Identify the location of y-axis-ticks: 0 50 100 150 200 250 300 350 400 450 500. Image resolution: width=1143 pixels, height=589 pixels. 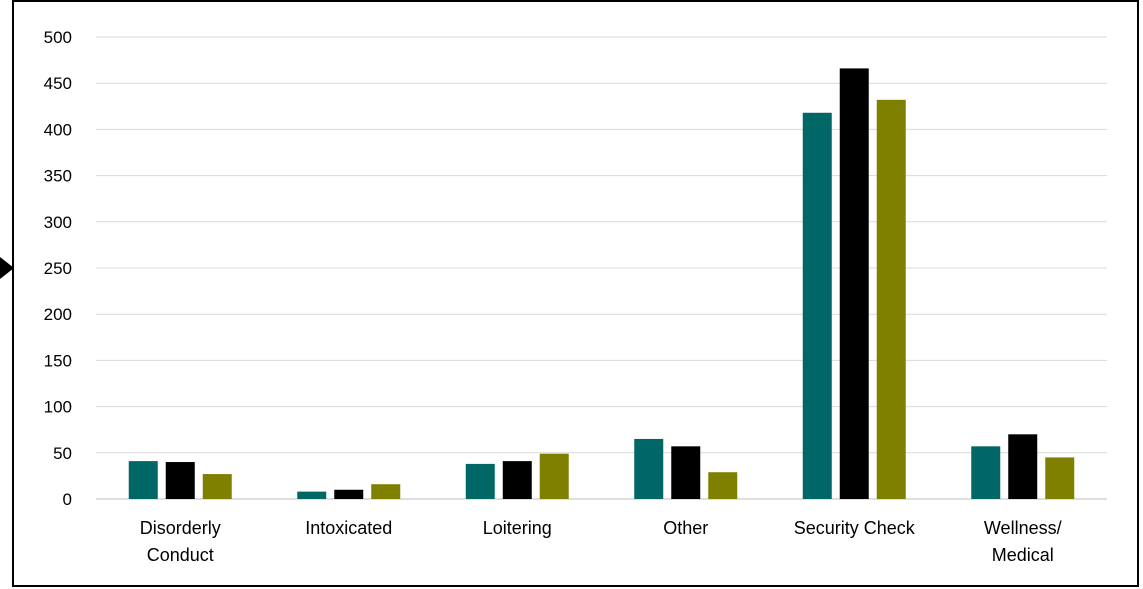
(58, 268).